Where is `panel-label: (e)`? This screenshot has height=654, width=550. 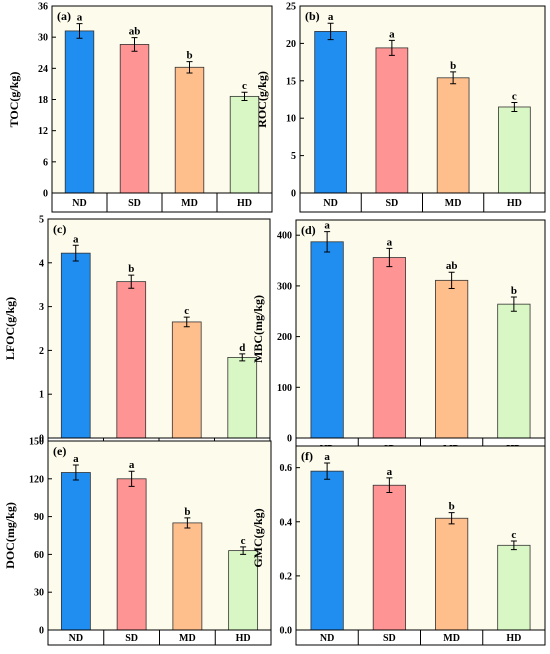 panel-label: (e) is located at coordinates (59, 451).